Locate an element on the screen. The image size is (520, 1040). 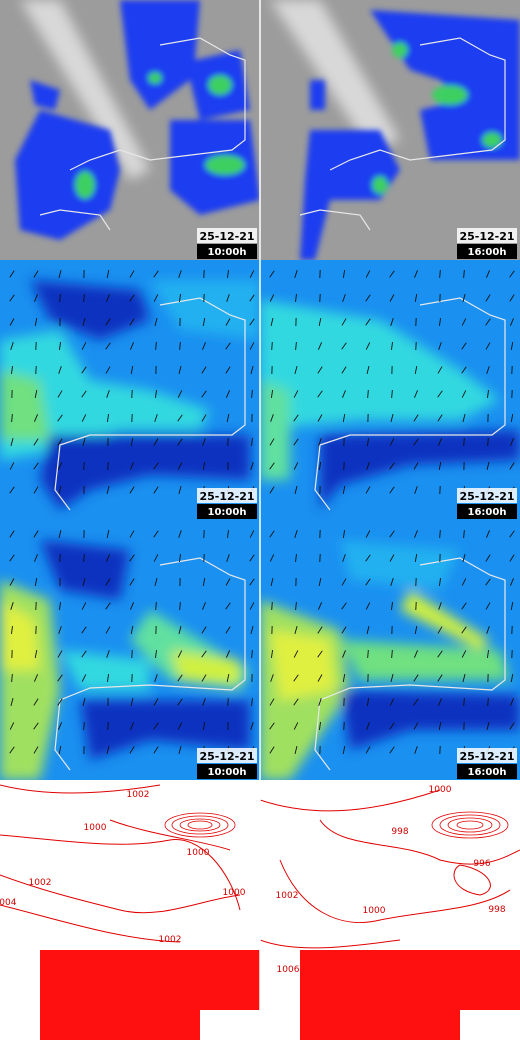
isobar-map is located at coordinates (130, 910).